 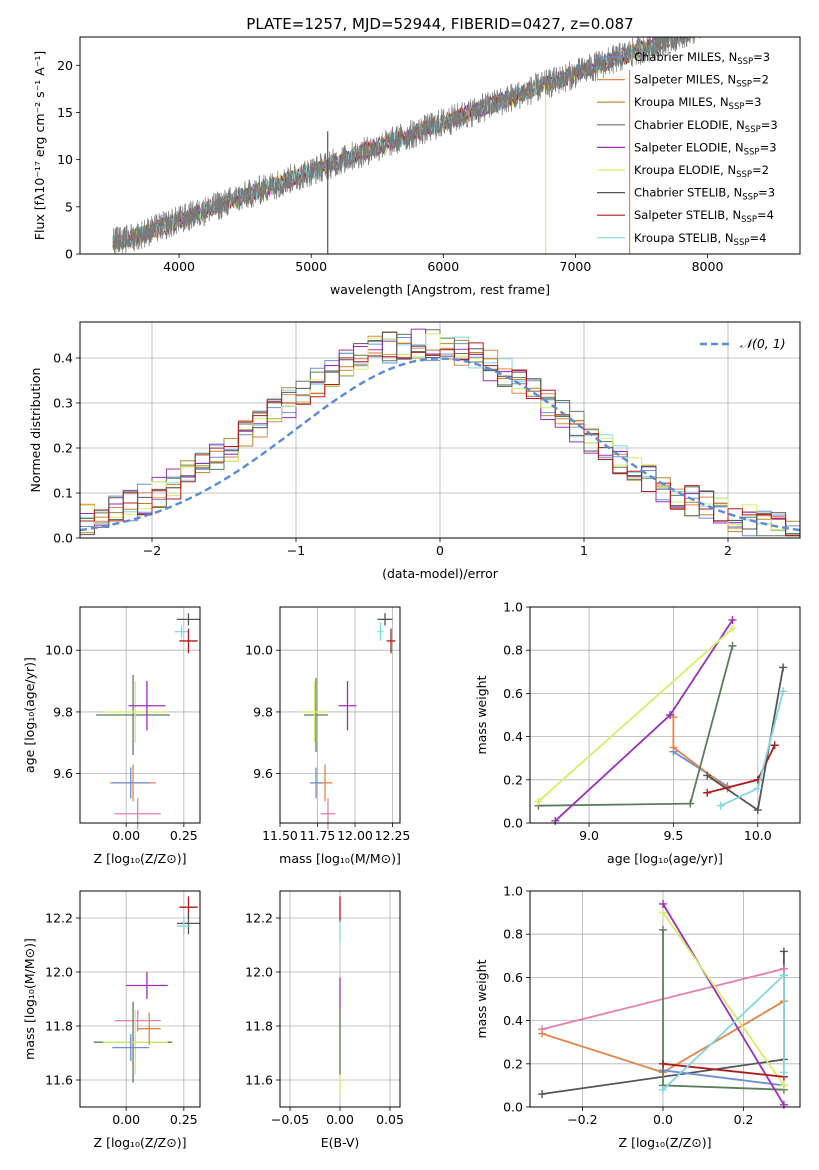 I want to click on weight-vs-age-frame, so click(x=665, y=715).